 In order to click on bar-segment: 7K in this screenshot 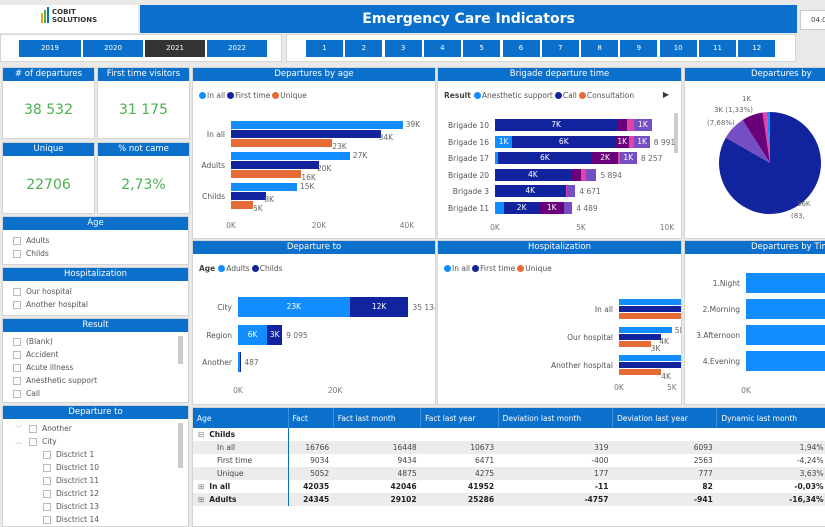, I will do `click(556, 125)`.